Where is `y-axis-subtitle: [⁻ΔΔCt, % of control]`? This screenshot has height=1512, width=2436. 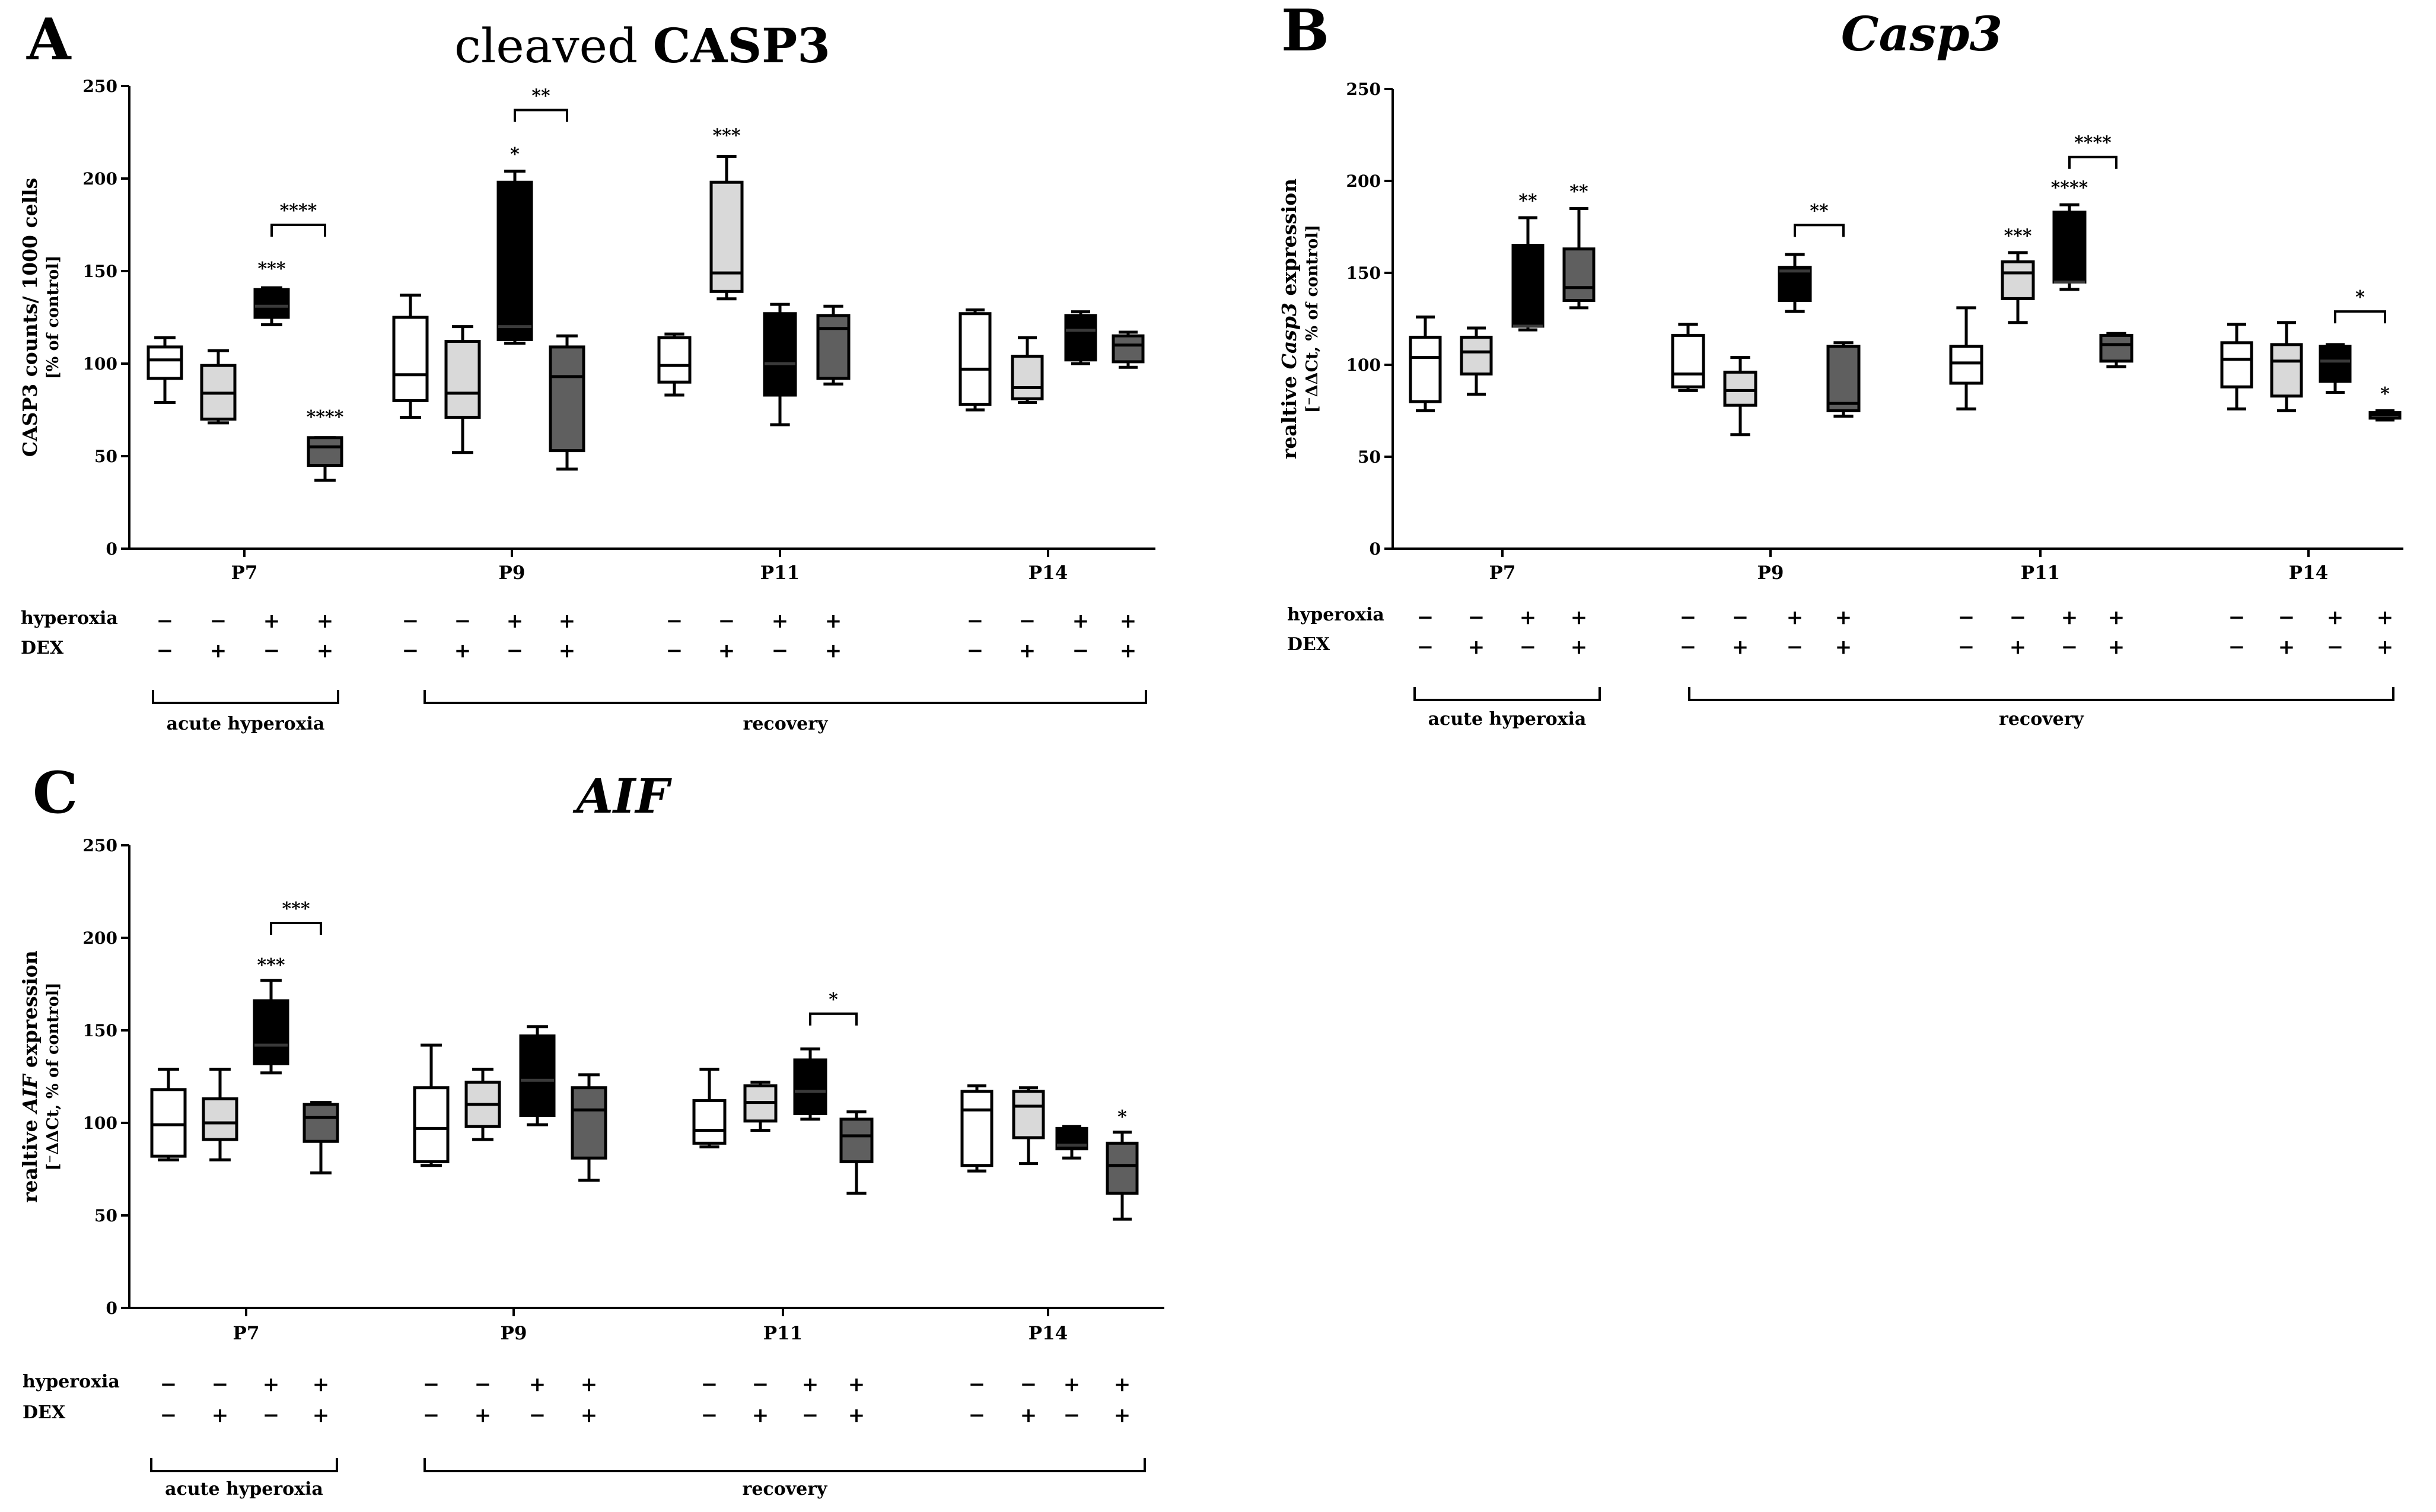 y-axis-subtitle: [⁻ΔΔCt, % of control] is located at coordinates (1312, 319).